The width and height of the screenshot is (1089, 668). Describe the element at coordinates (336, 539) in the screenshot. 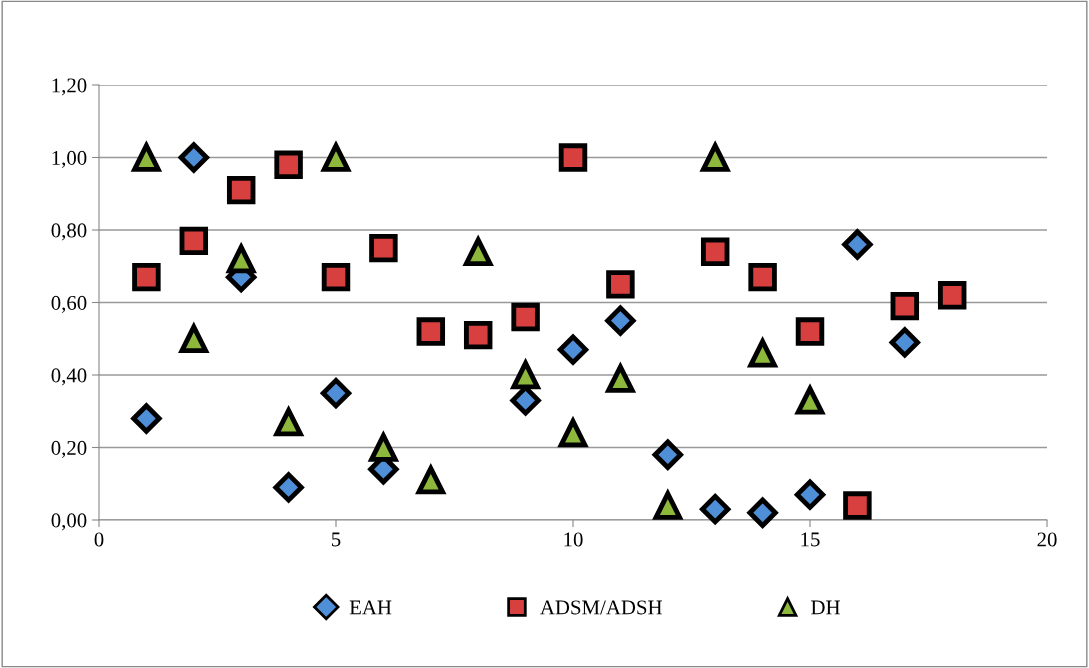

I see `x-tick-label: 5` at that location.